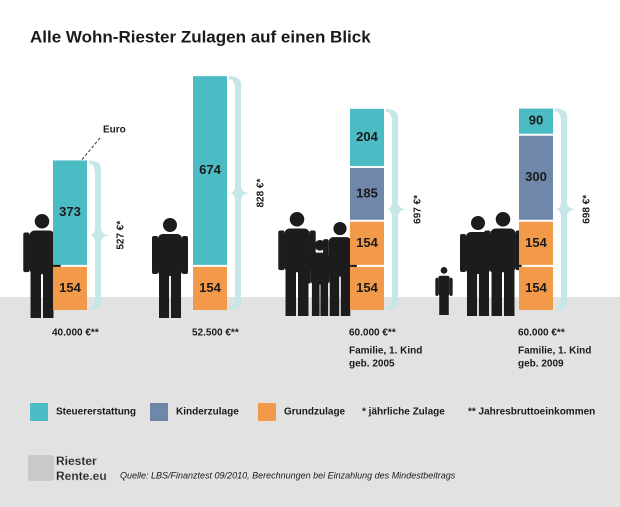  What do you see at coordinates (372, 364) in the screenshot?
I see `category-note: geb. 2005` at bounding box center [372, 364].